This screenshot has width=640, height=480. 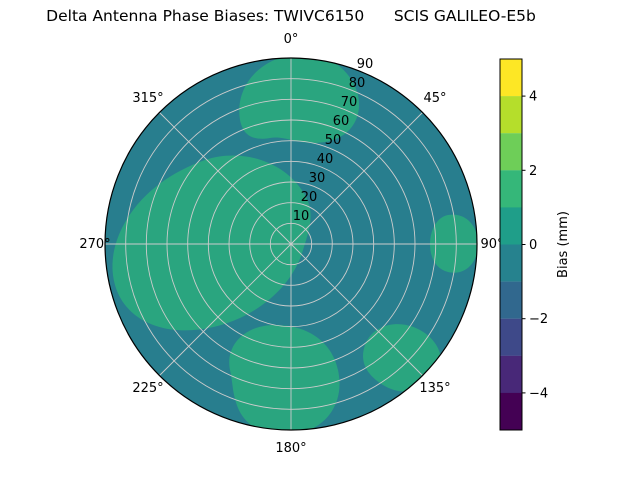 I want to click on radial-tick-90: 90, so click(x=365, y=64).